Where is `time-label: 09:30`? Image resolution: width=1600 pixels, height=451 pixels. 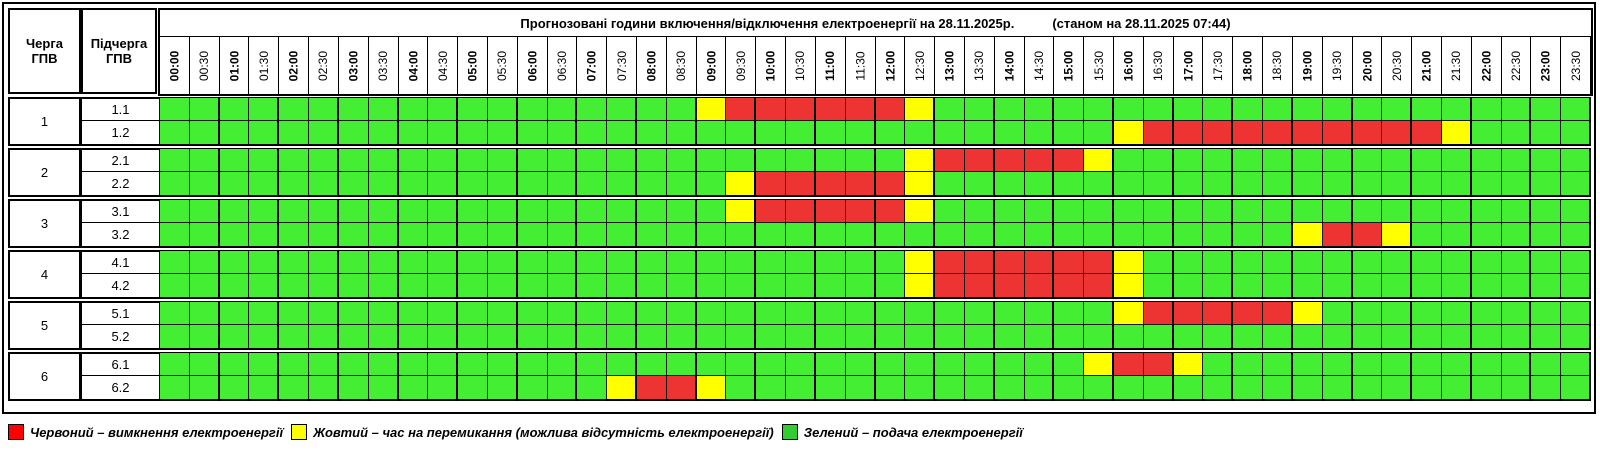
time-label: 09:30 is located at coordinates (741, 66).